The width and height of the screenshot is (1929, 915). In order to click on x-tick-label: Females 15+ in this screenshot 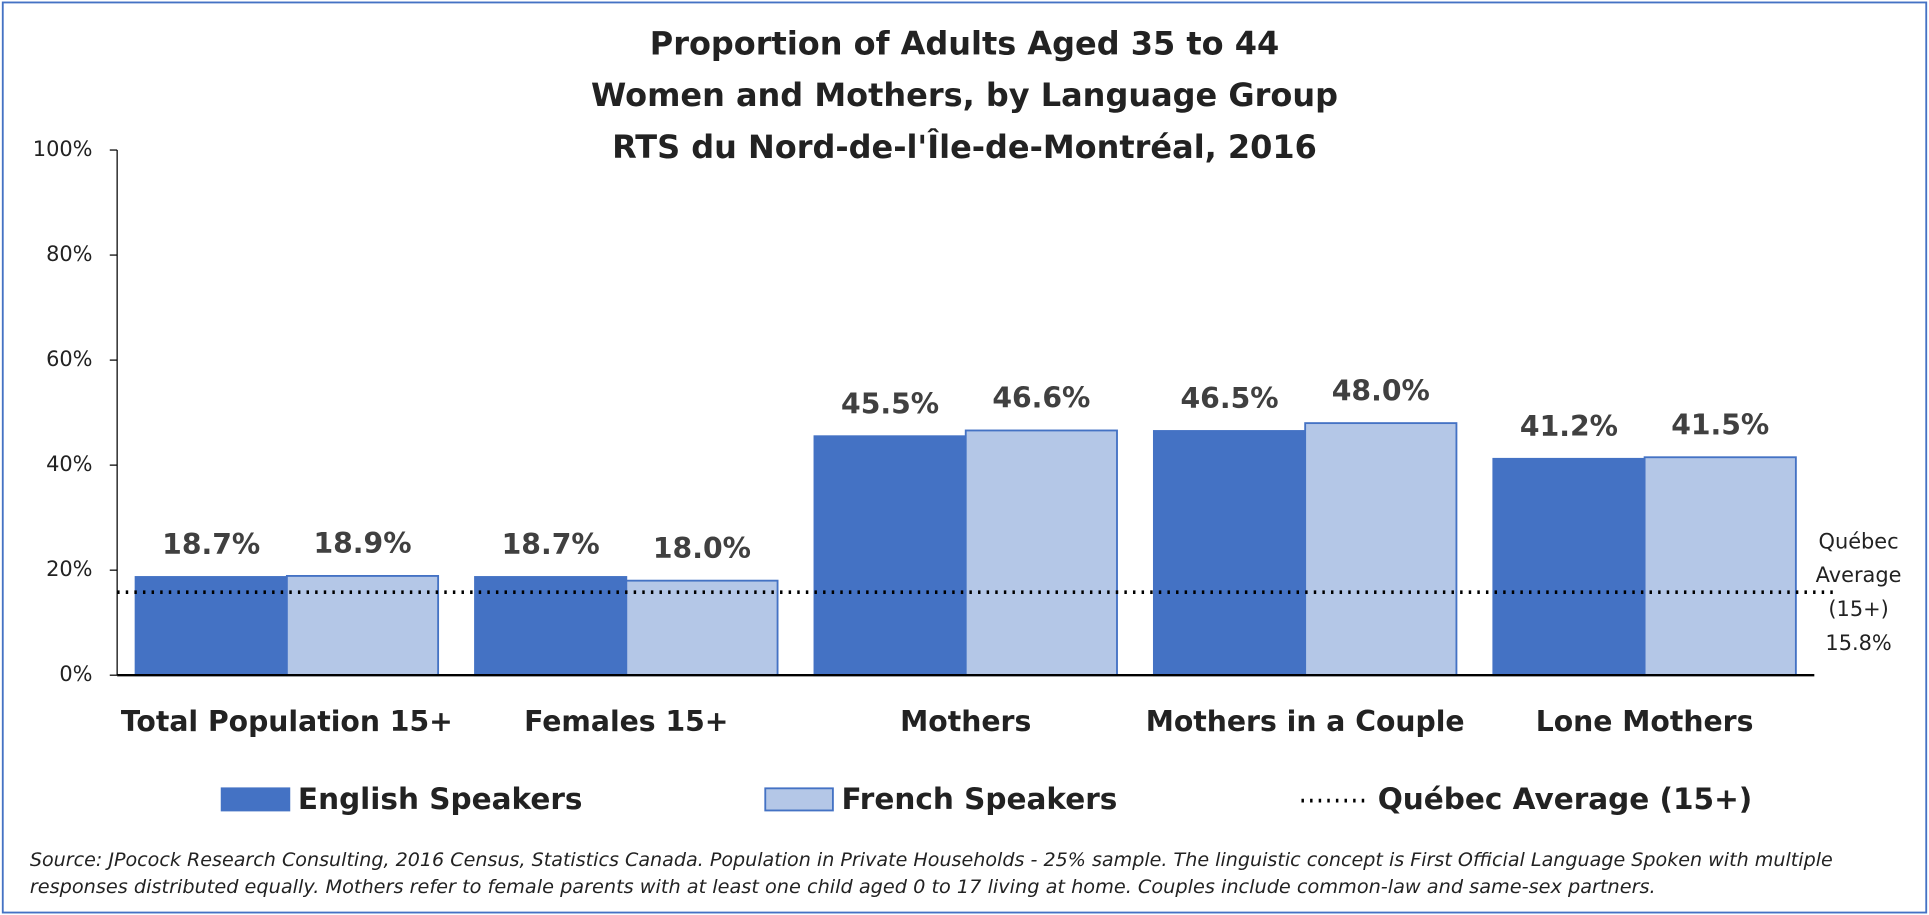, I will do `click(626, 721)`.